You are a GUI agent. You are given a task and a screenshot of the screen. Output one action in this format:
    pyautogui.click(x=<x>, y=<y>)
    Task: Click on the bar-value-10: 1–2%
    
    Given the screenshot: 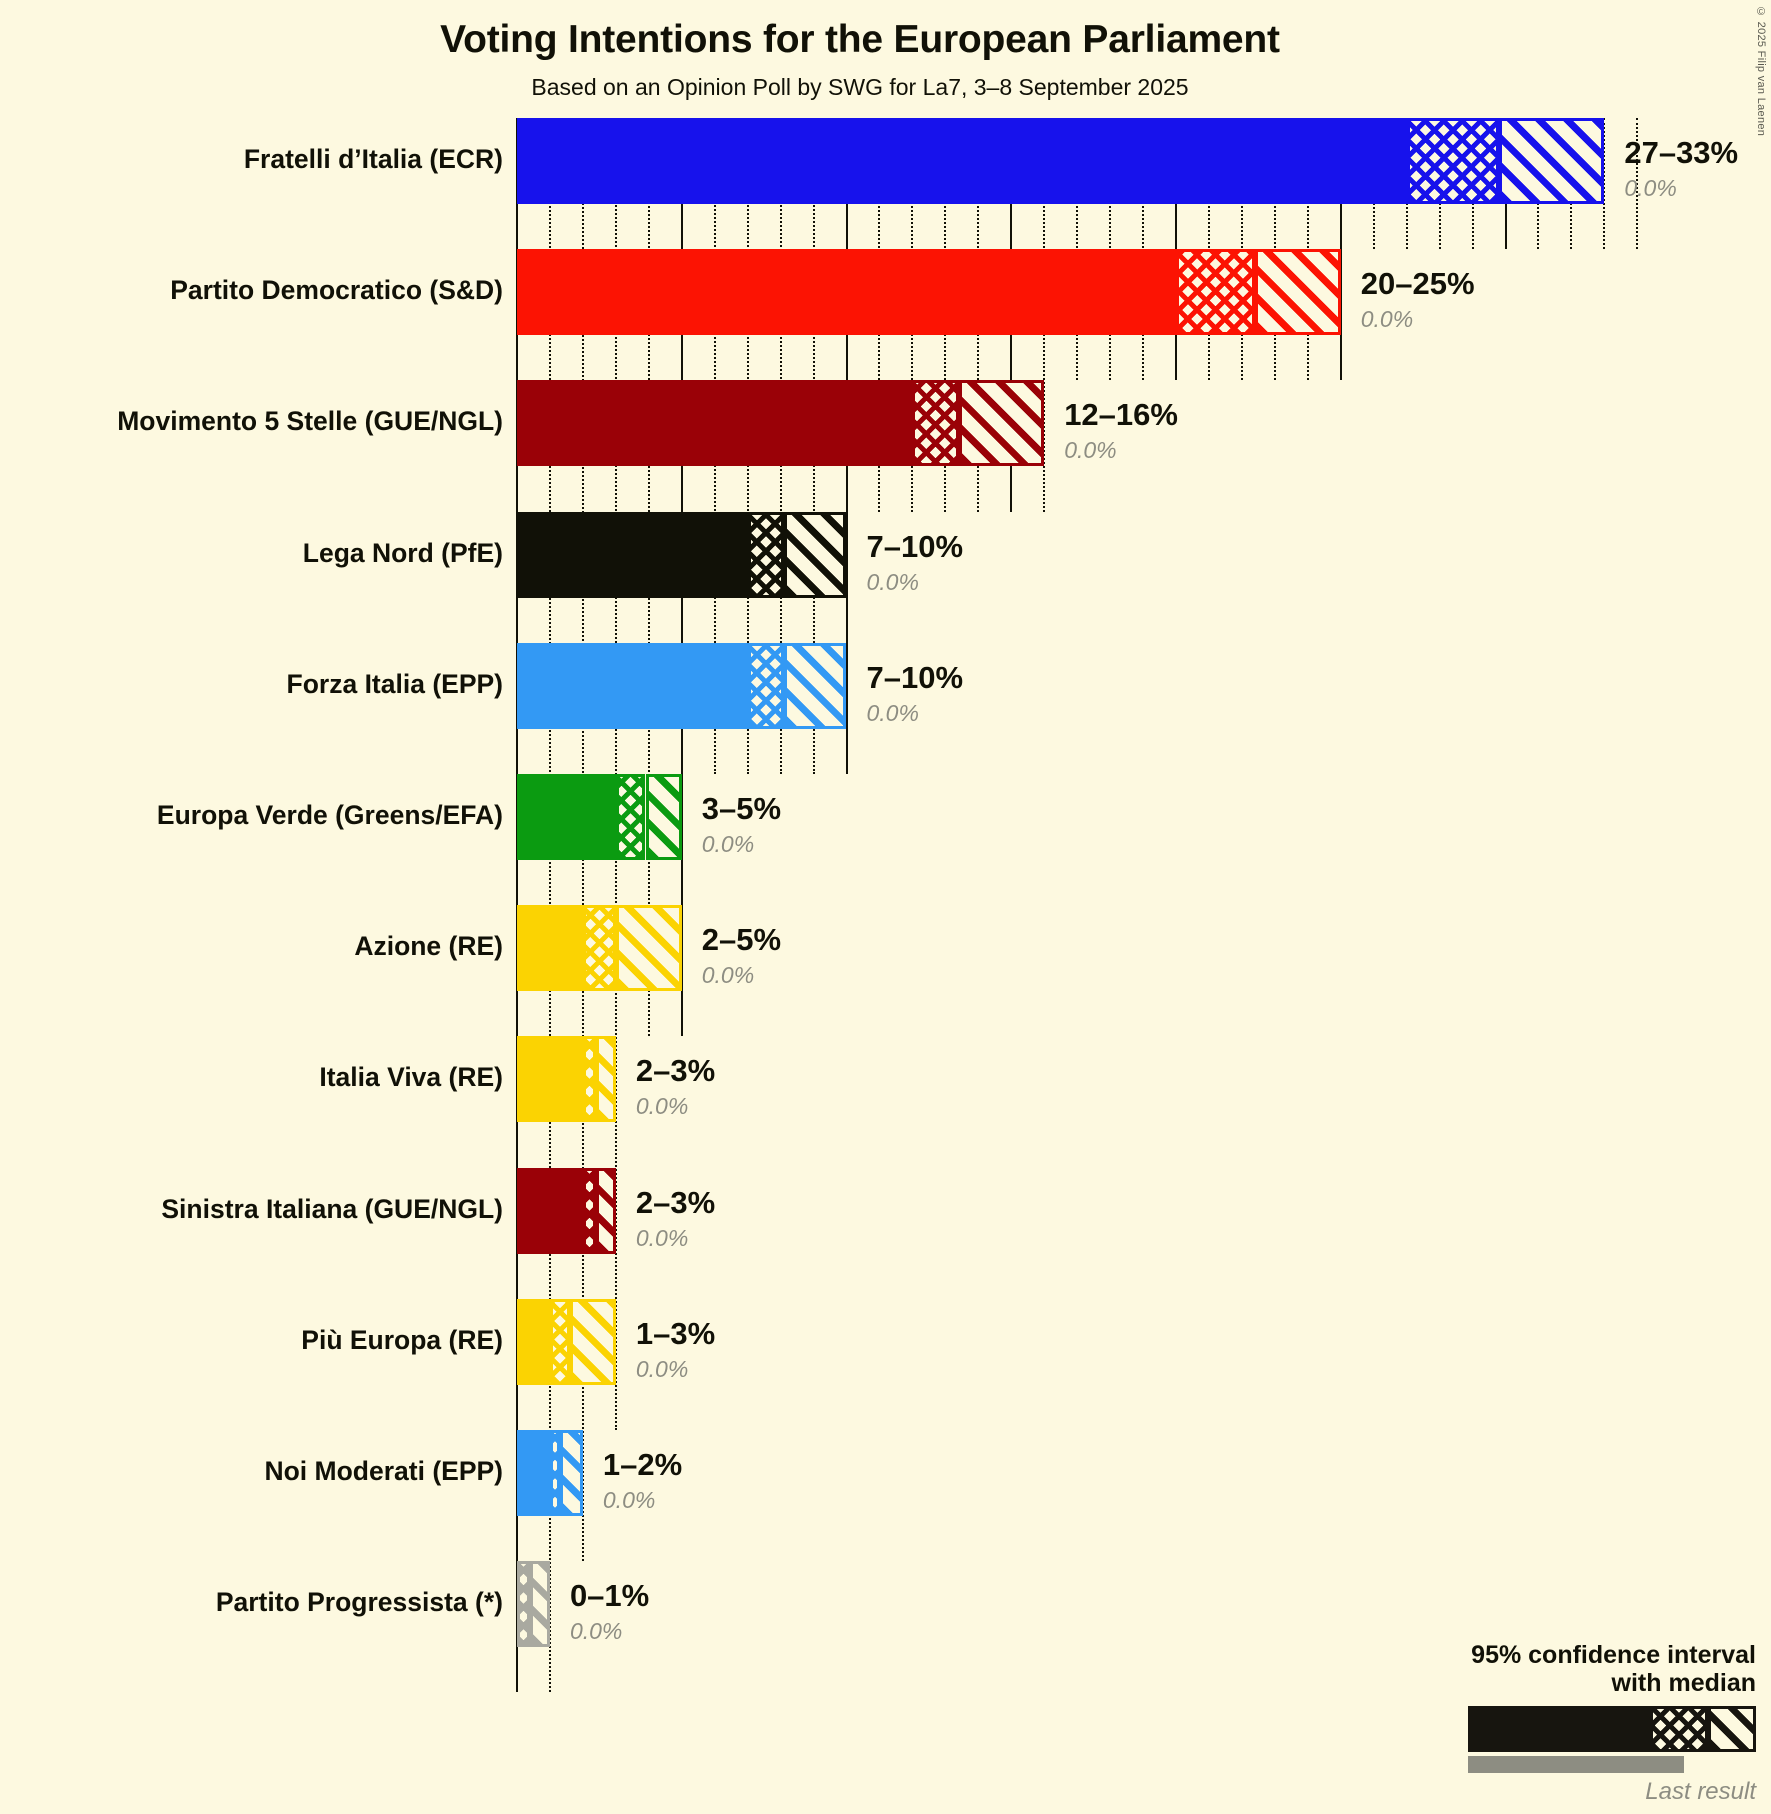 What is the action you would take?
    pyautogui.click(x=642, y=1464)
    